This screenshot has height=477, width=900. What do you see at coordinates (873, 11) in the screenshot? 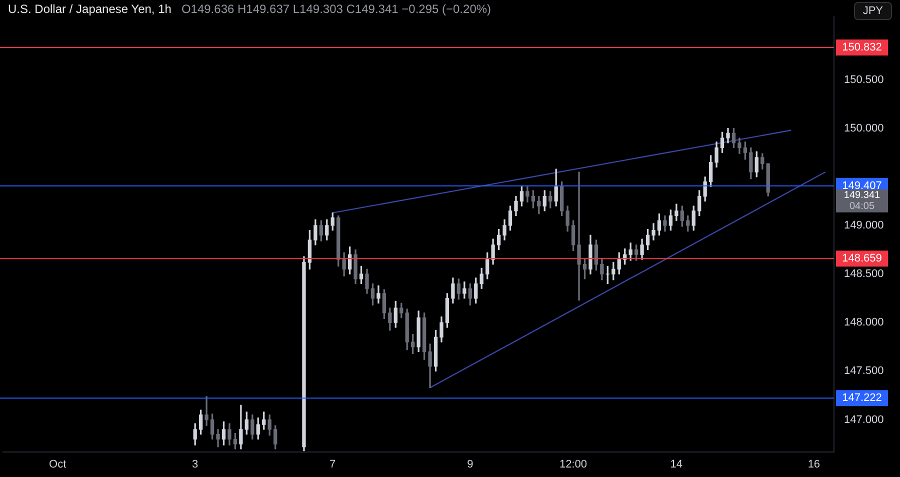
I see `text: JPY` at bounding box center [873, 11].